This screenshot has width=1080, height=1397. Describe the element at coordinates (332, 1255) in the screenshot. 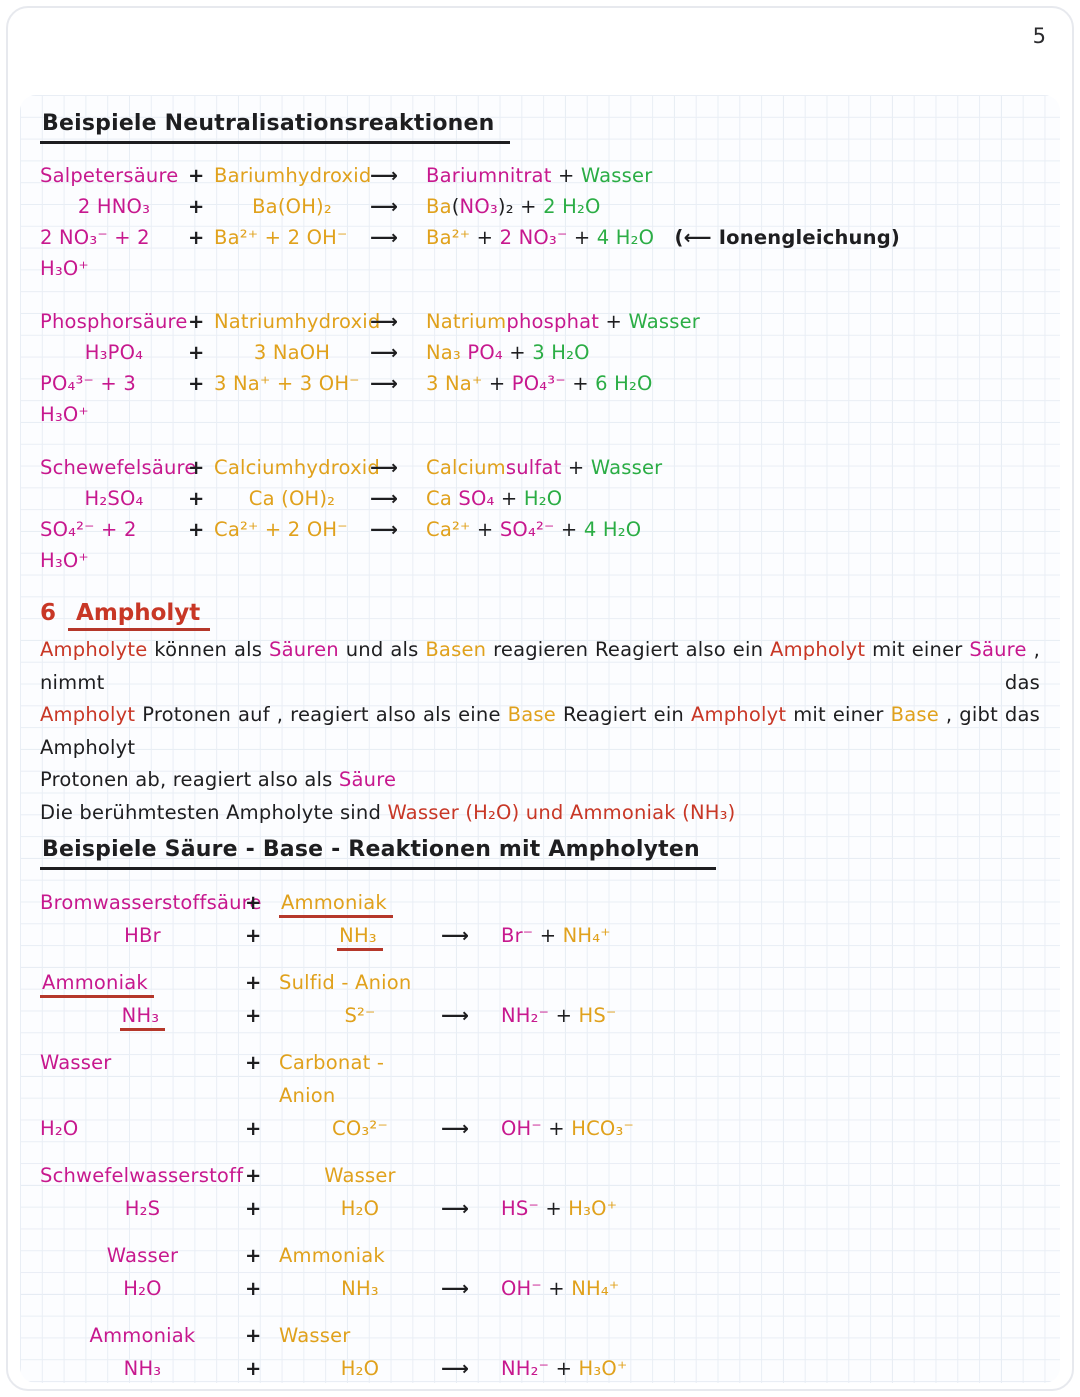

I see `text-segment: Ammoniak` at that location.